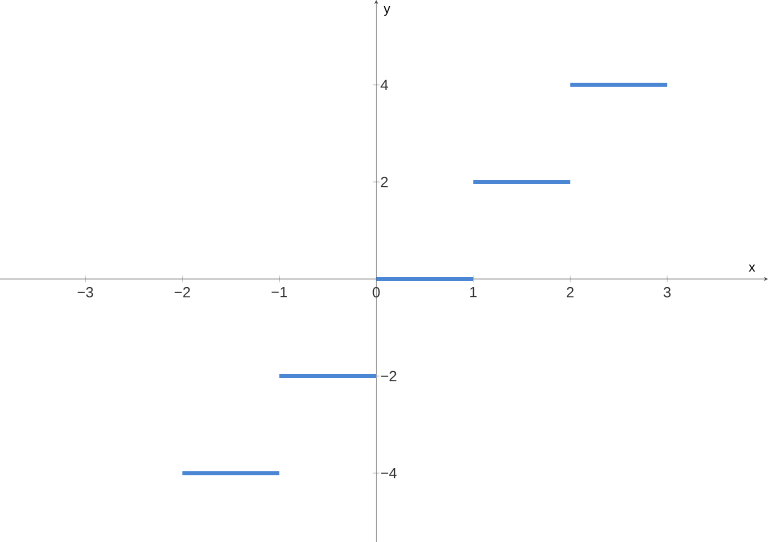 Image resolution: width=768 pixels, height=542 pixels. I want to click on y-tick-label: 2, so click(384, 182).